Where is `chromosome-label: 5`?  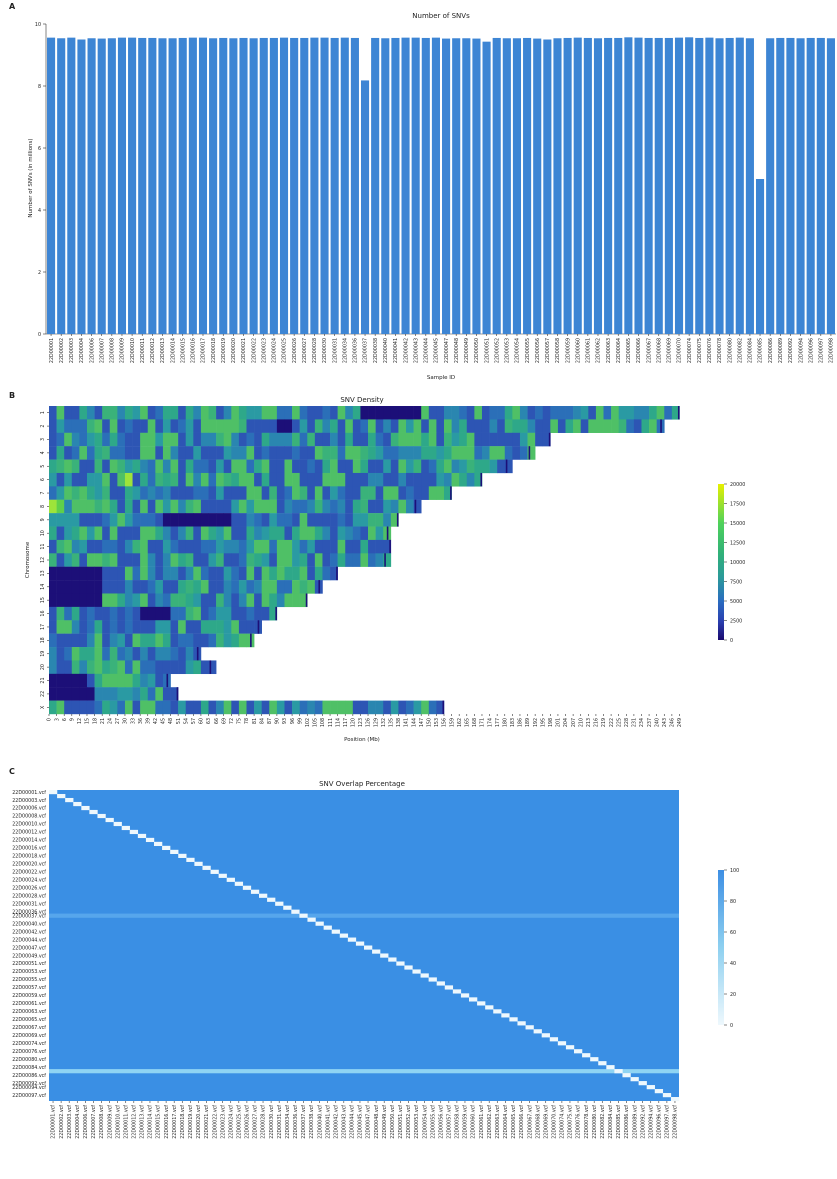
chromosome-label: 5 is located at coordinates (43, 466).